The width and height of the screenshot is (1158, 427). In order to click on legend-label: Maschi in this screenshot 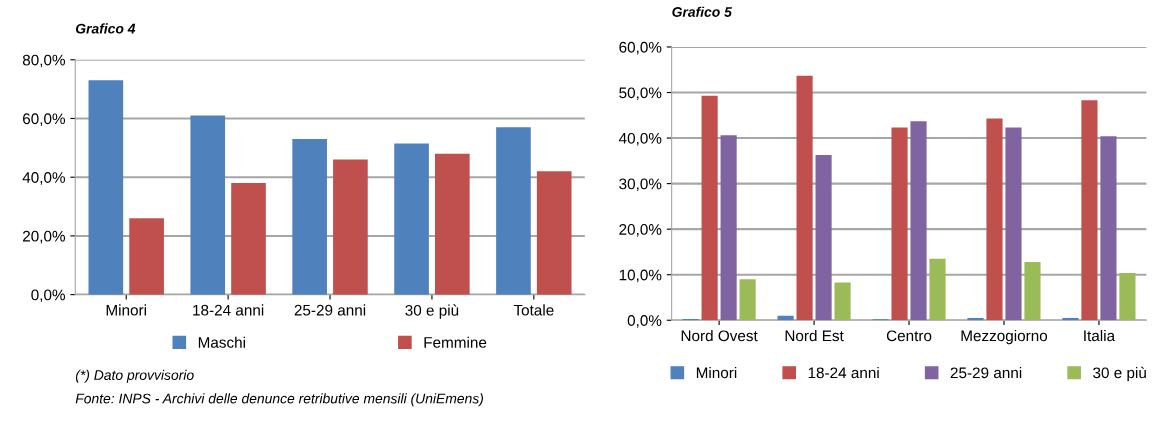, I will do `click(221, 342)`.